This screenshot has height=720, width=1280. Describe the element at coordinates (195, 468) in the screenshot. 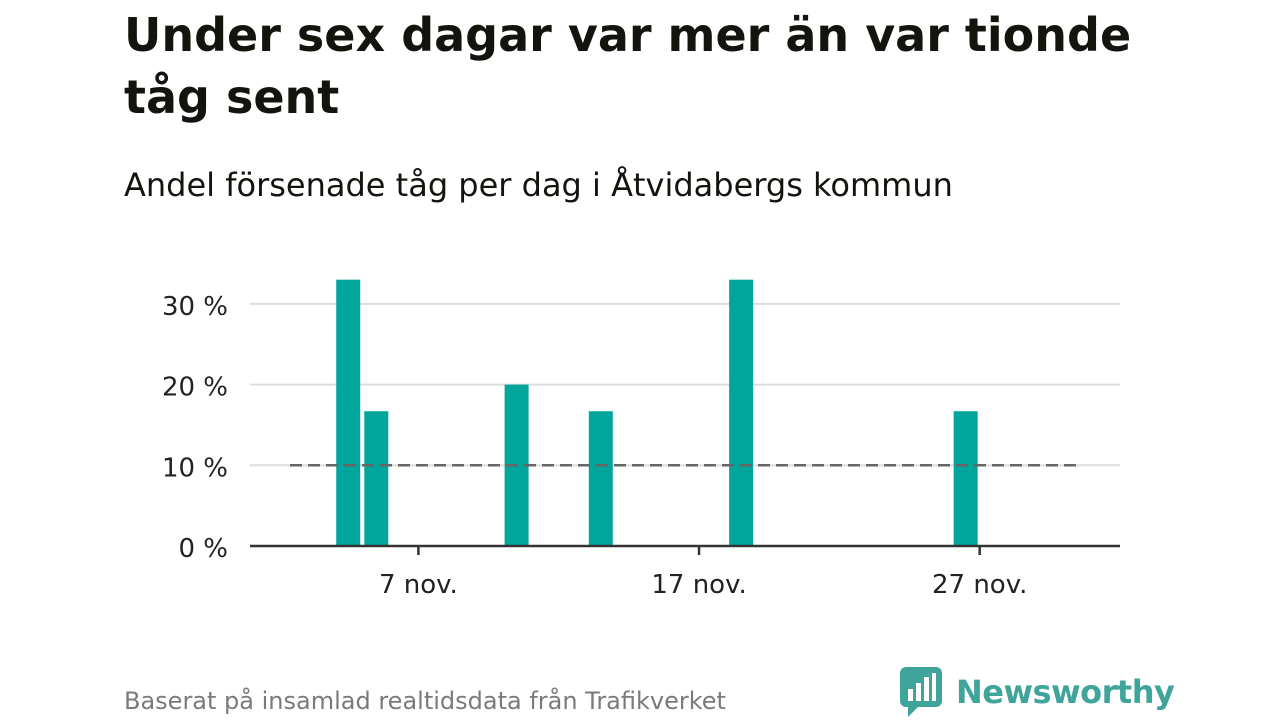

I see `y-tick-label: 10 %` at that location.